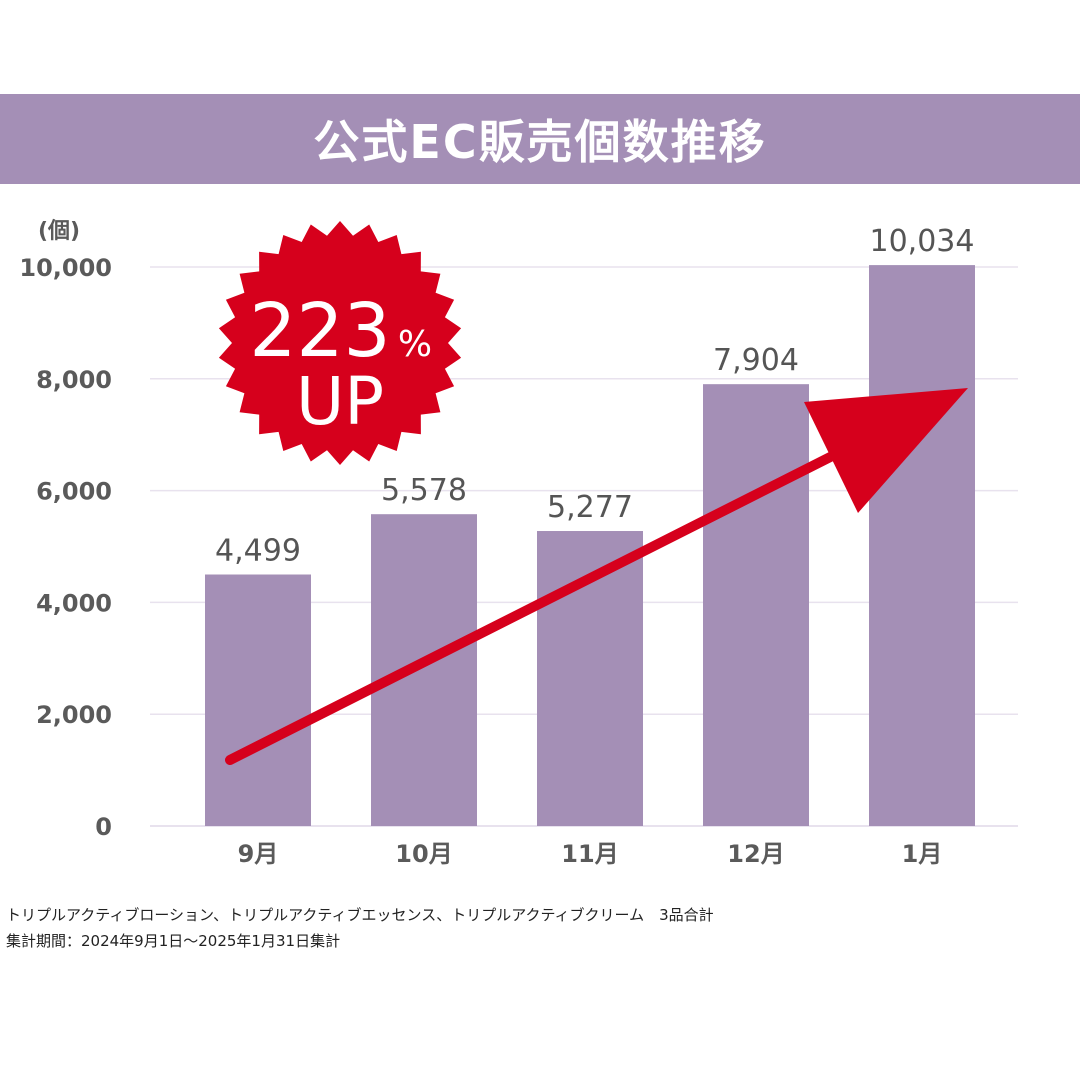 The width and height of the screenshot is (1080, 1080). What do you see at coordinates (74, 603) in the screenshot?
I see `y-tick-label: 4,000` at bounding box center [74, 603].